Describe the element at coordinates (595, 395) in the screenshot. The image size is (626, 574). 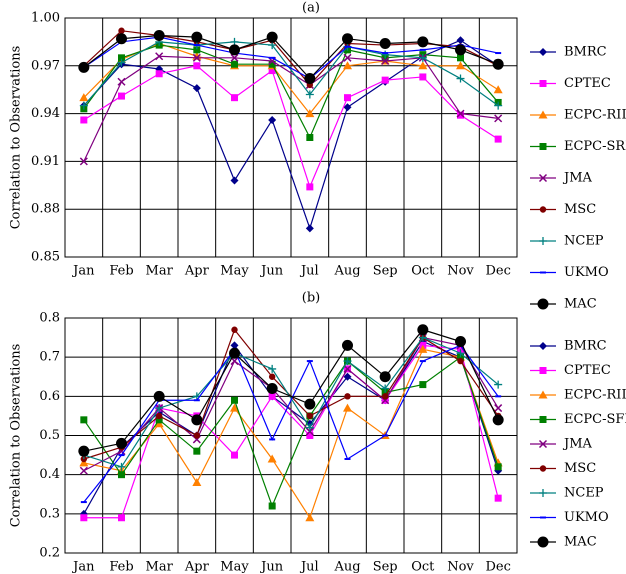
I see `legend-label: ECPC-RII` at that location.